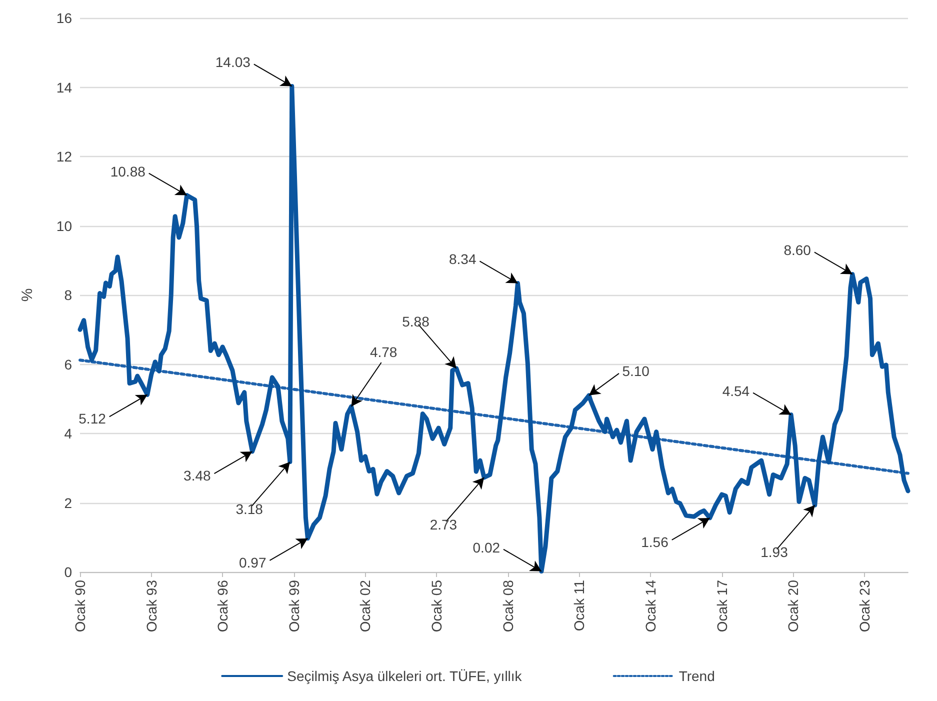  Describe the element at coordinates (64, 18) in the screenshot. I see `y-tick-label: 16` at that location.